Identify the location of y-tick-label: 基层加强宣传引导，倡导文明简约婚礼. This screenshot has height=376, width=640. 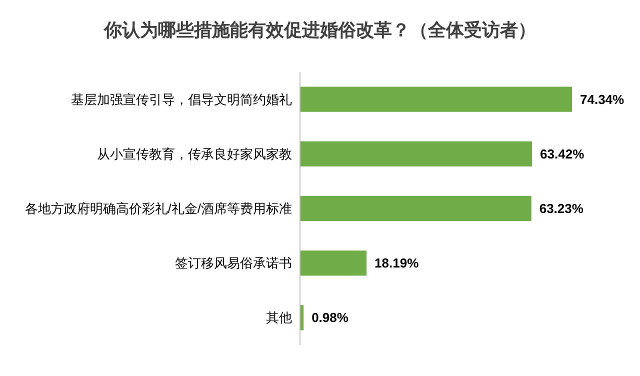
(181, 99).